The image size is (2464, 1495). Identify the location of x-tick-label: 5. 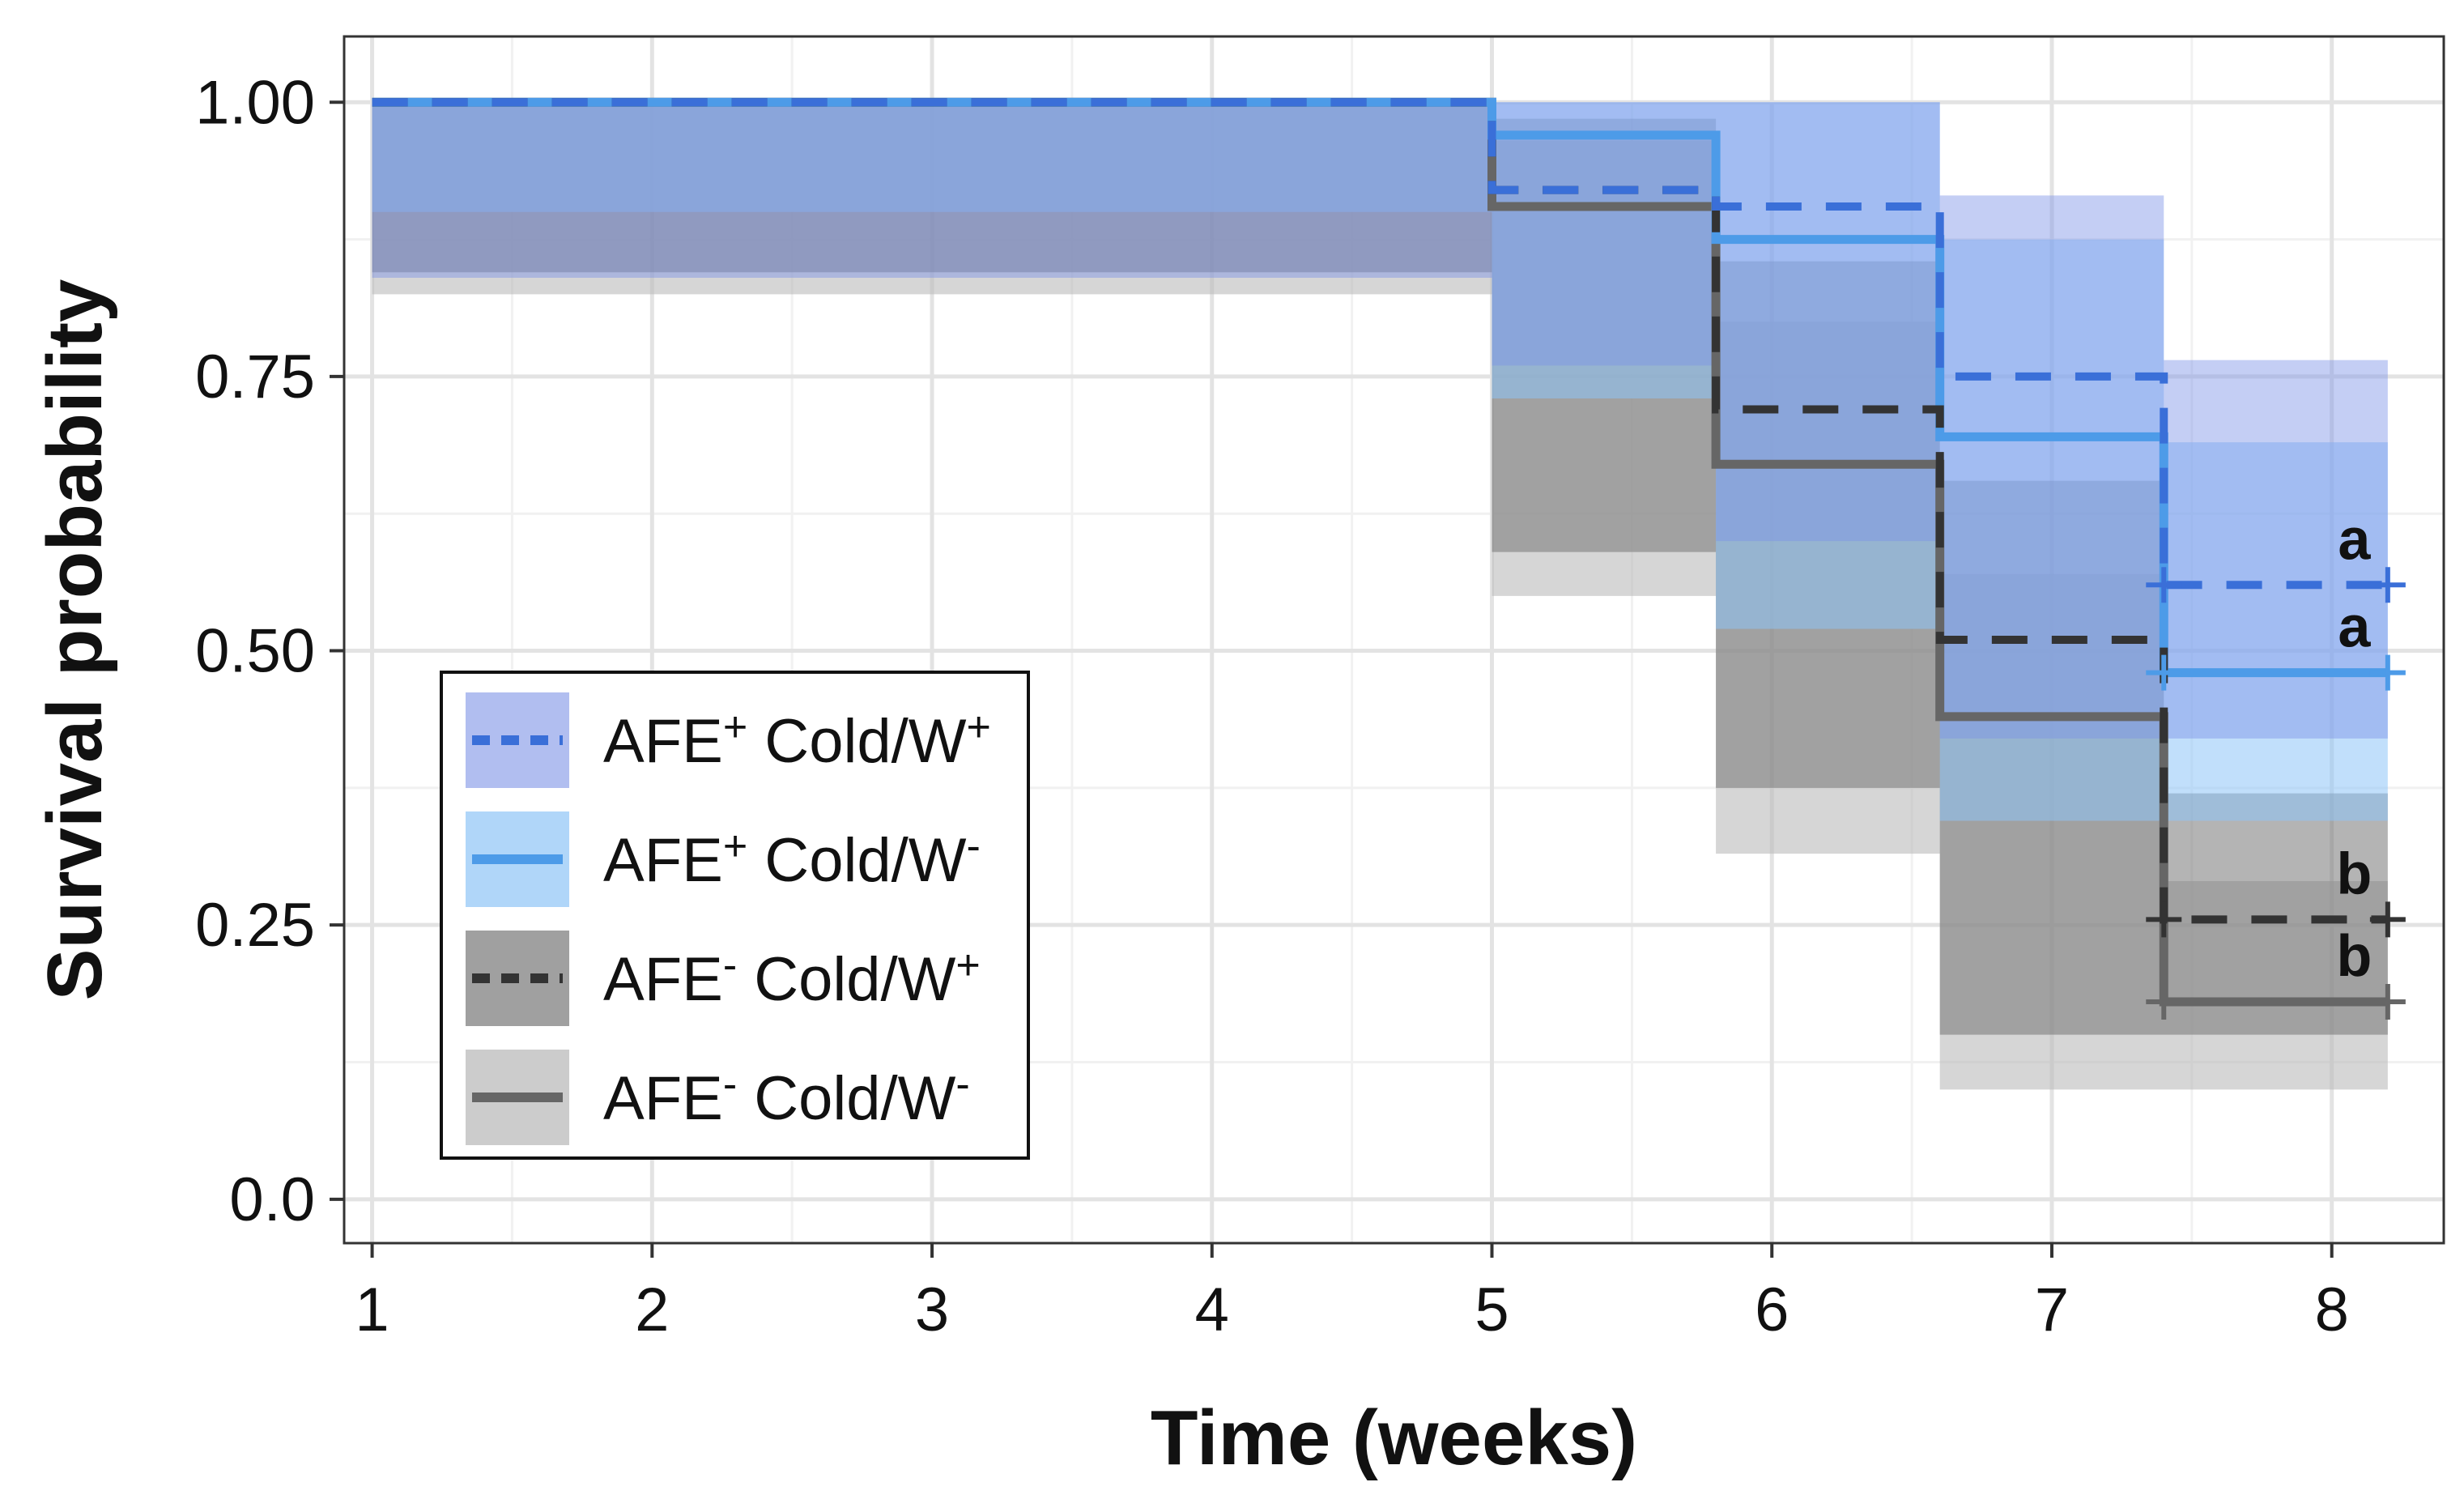
(1492, 1310).